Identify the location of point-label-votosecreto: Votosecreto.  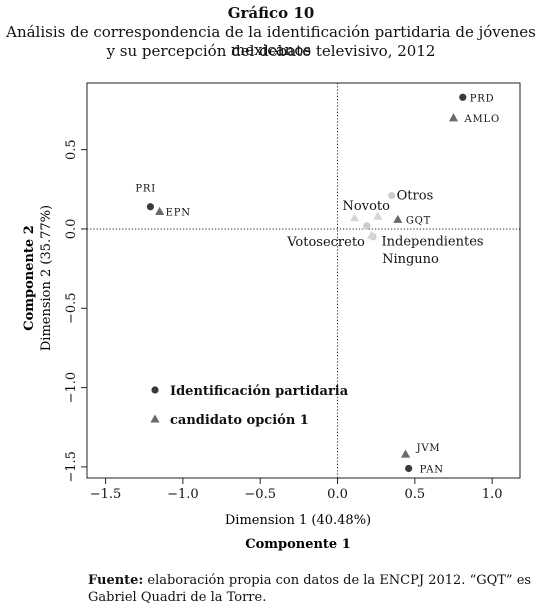
(325, 242).